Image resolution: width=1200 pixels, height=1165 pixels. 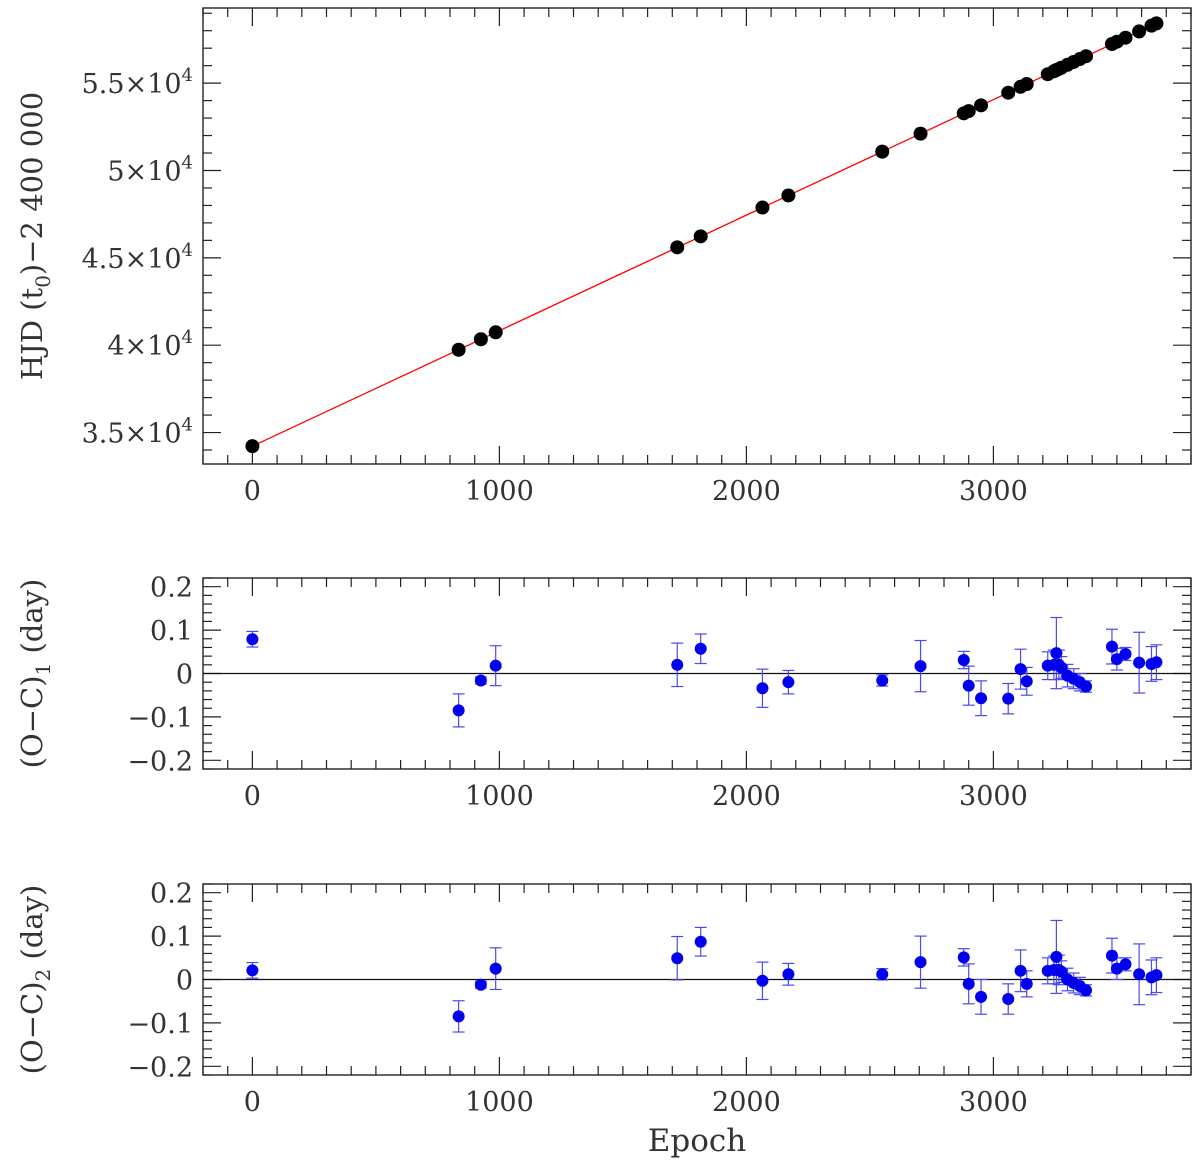 What do you see at coordinates (43, 281) in the screenshot?
I see `chart-top-y-axis-label-subscript: 0` at bounding box center [43, 281].